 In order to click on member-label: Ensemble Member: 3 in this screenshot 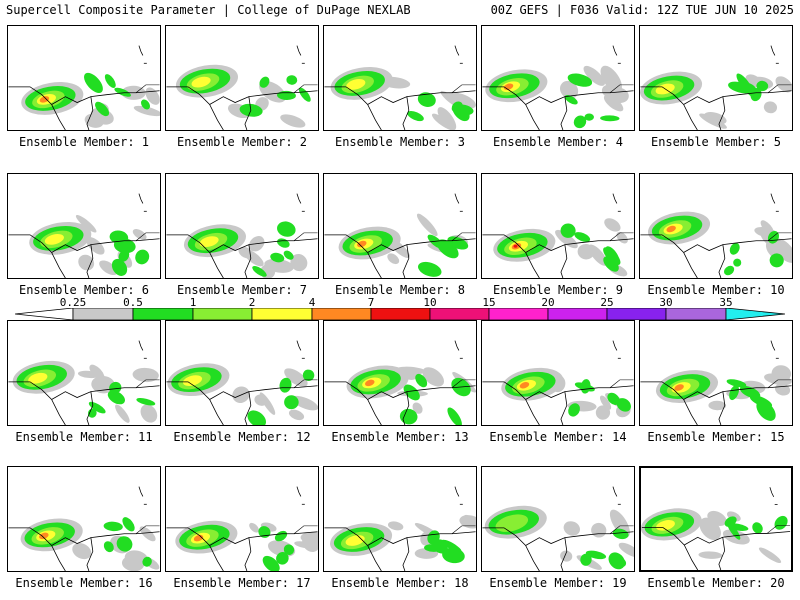, I will do `click(400, 142)`.